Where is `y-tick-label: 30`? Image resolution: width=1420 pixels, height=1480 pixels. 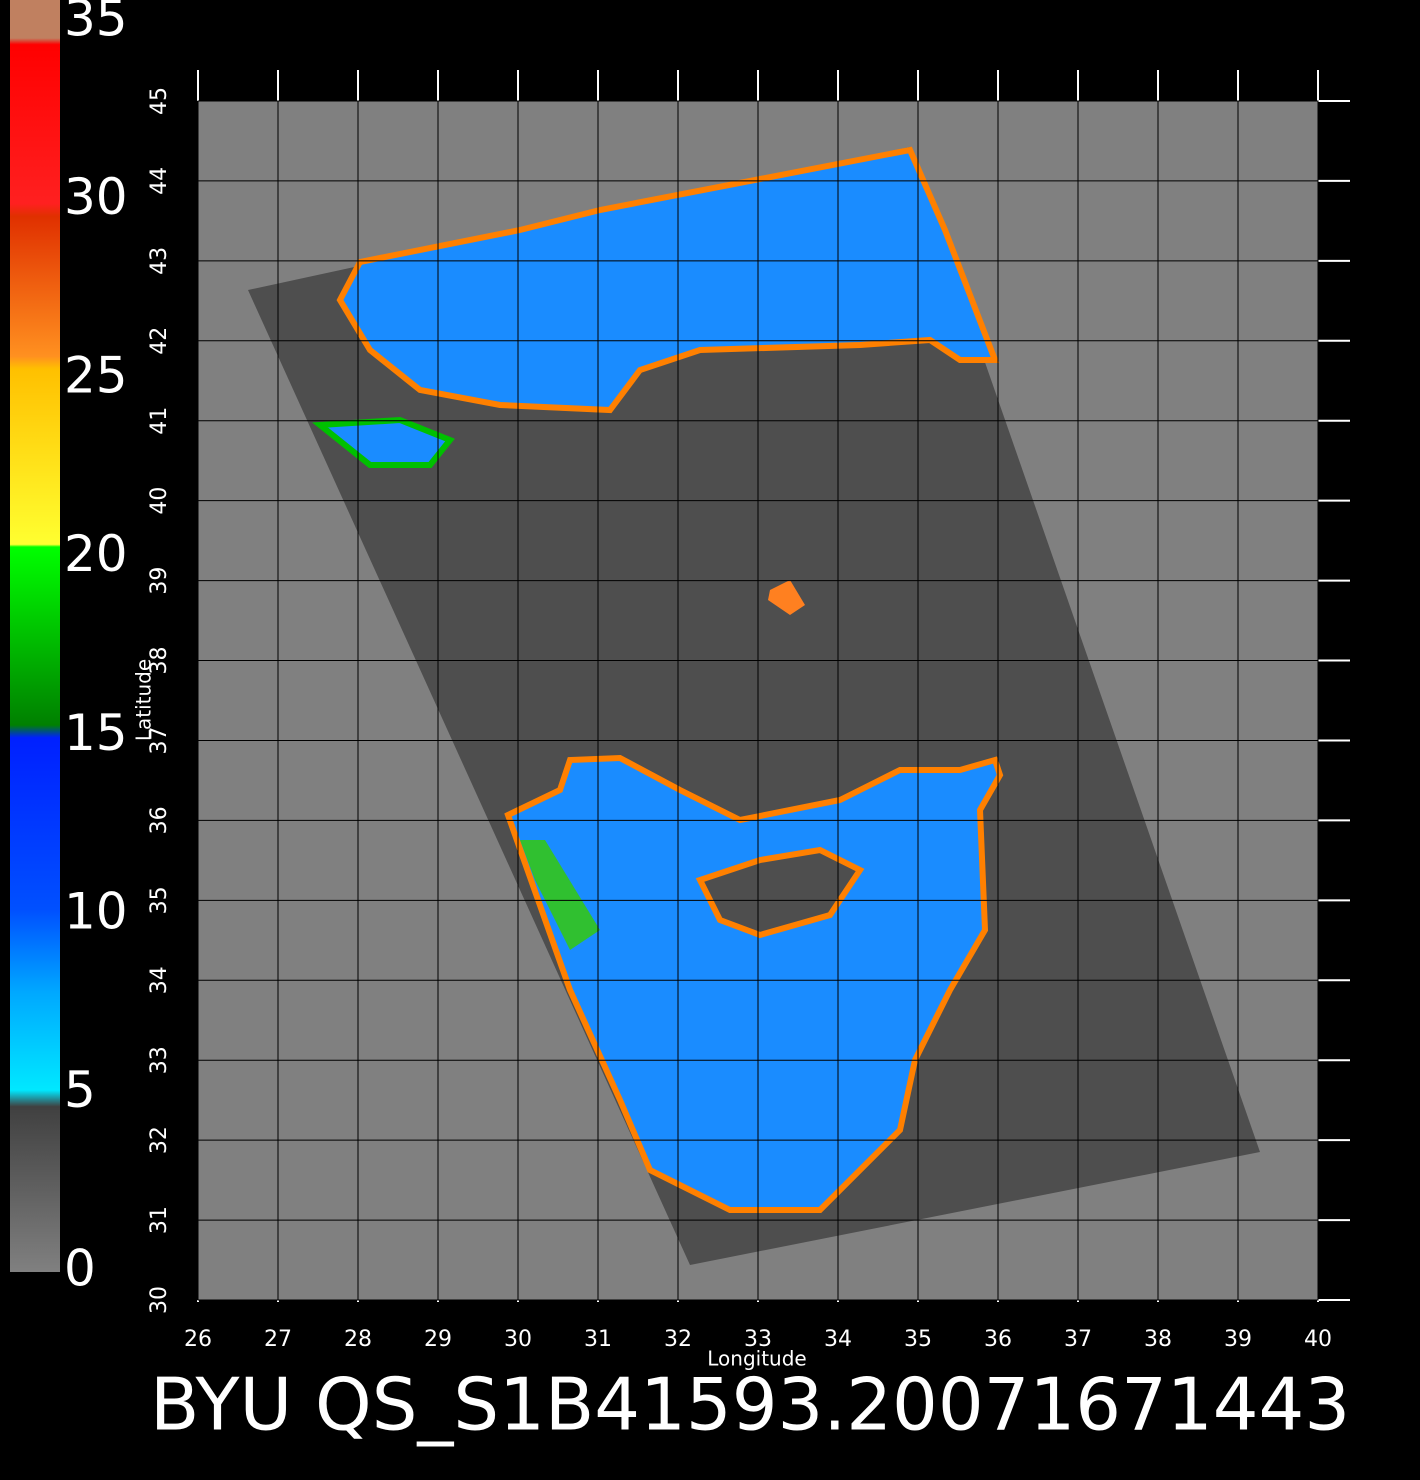
y-tick-label: 30 is located at coordinates (159, 1300).